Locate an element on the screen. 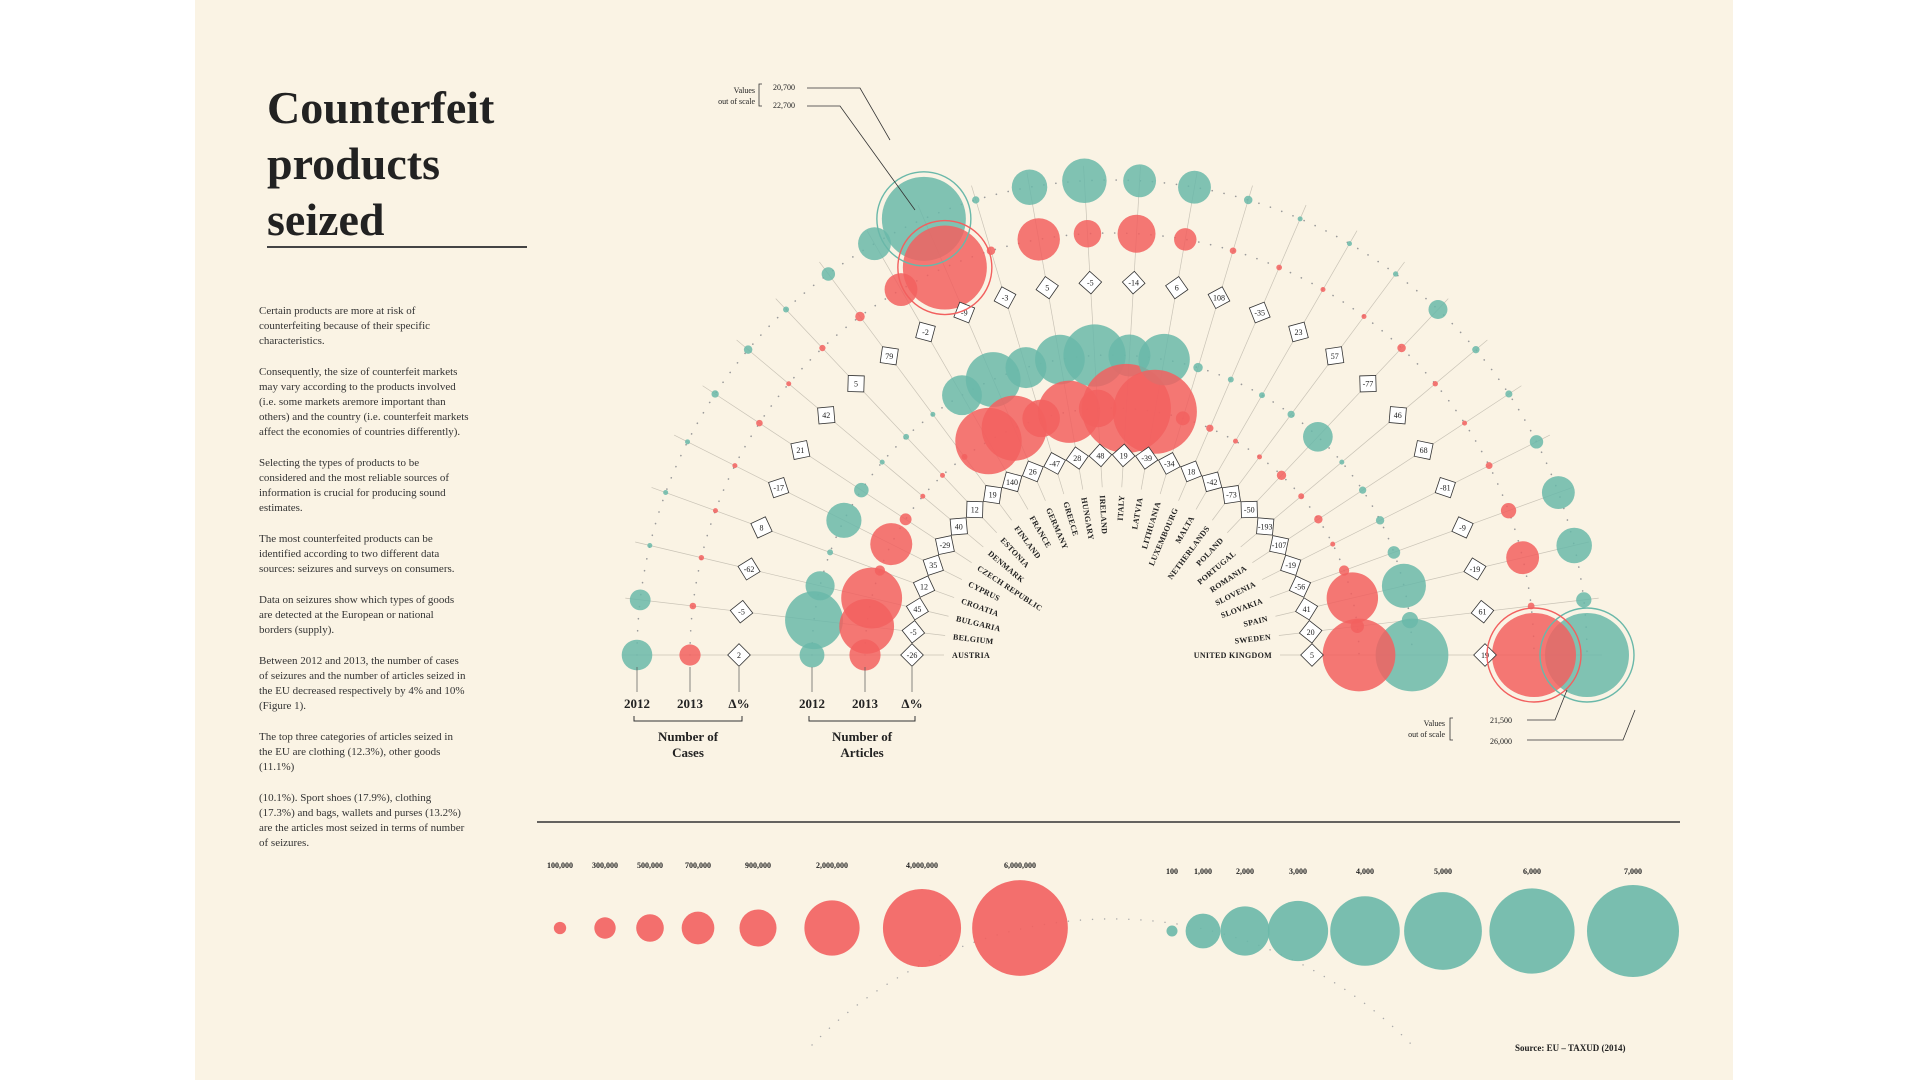 The width and height of the screenshot is (1920, 1080). out-of-scale-label: out of scale is located at coordinates (1426, 734).